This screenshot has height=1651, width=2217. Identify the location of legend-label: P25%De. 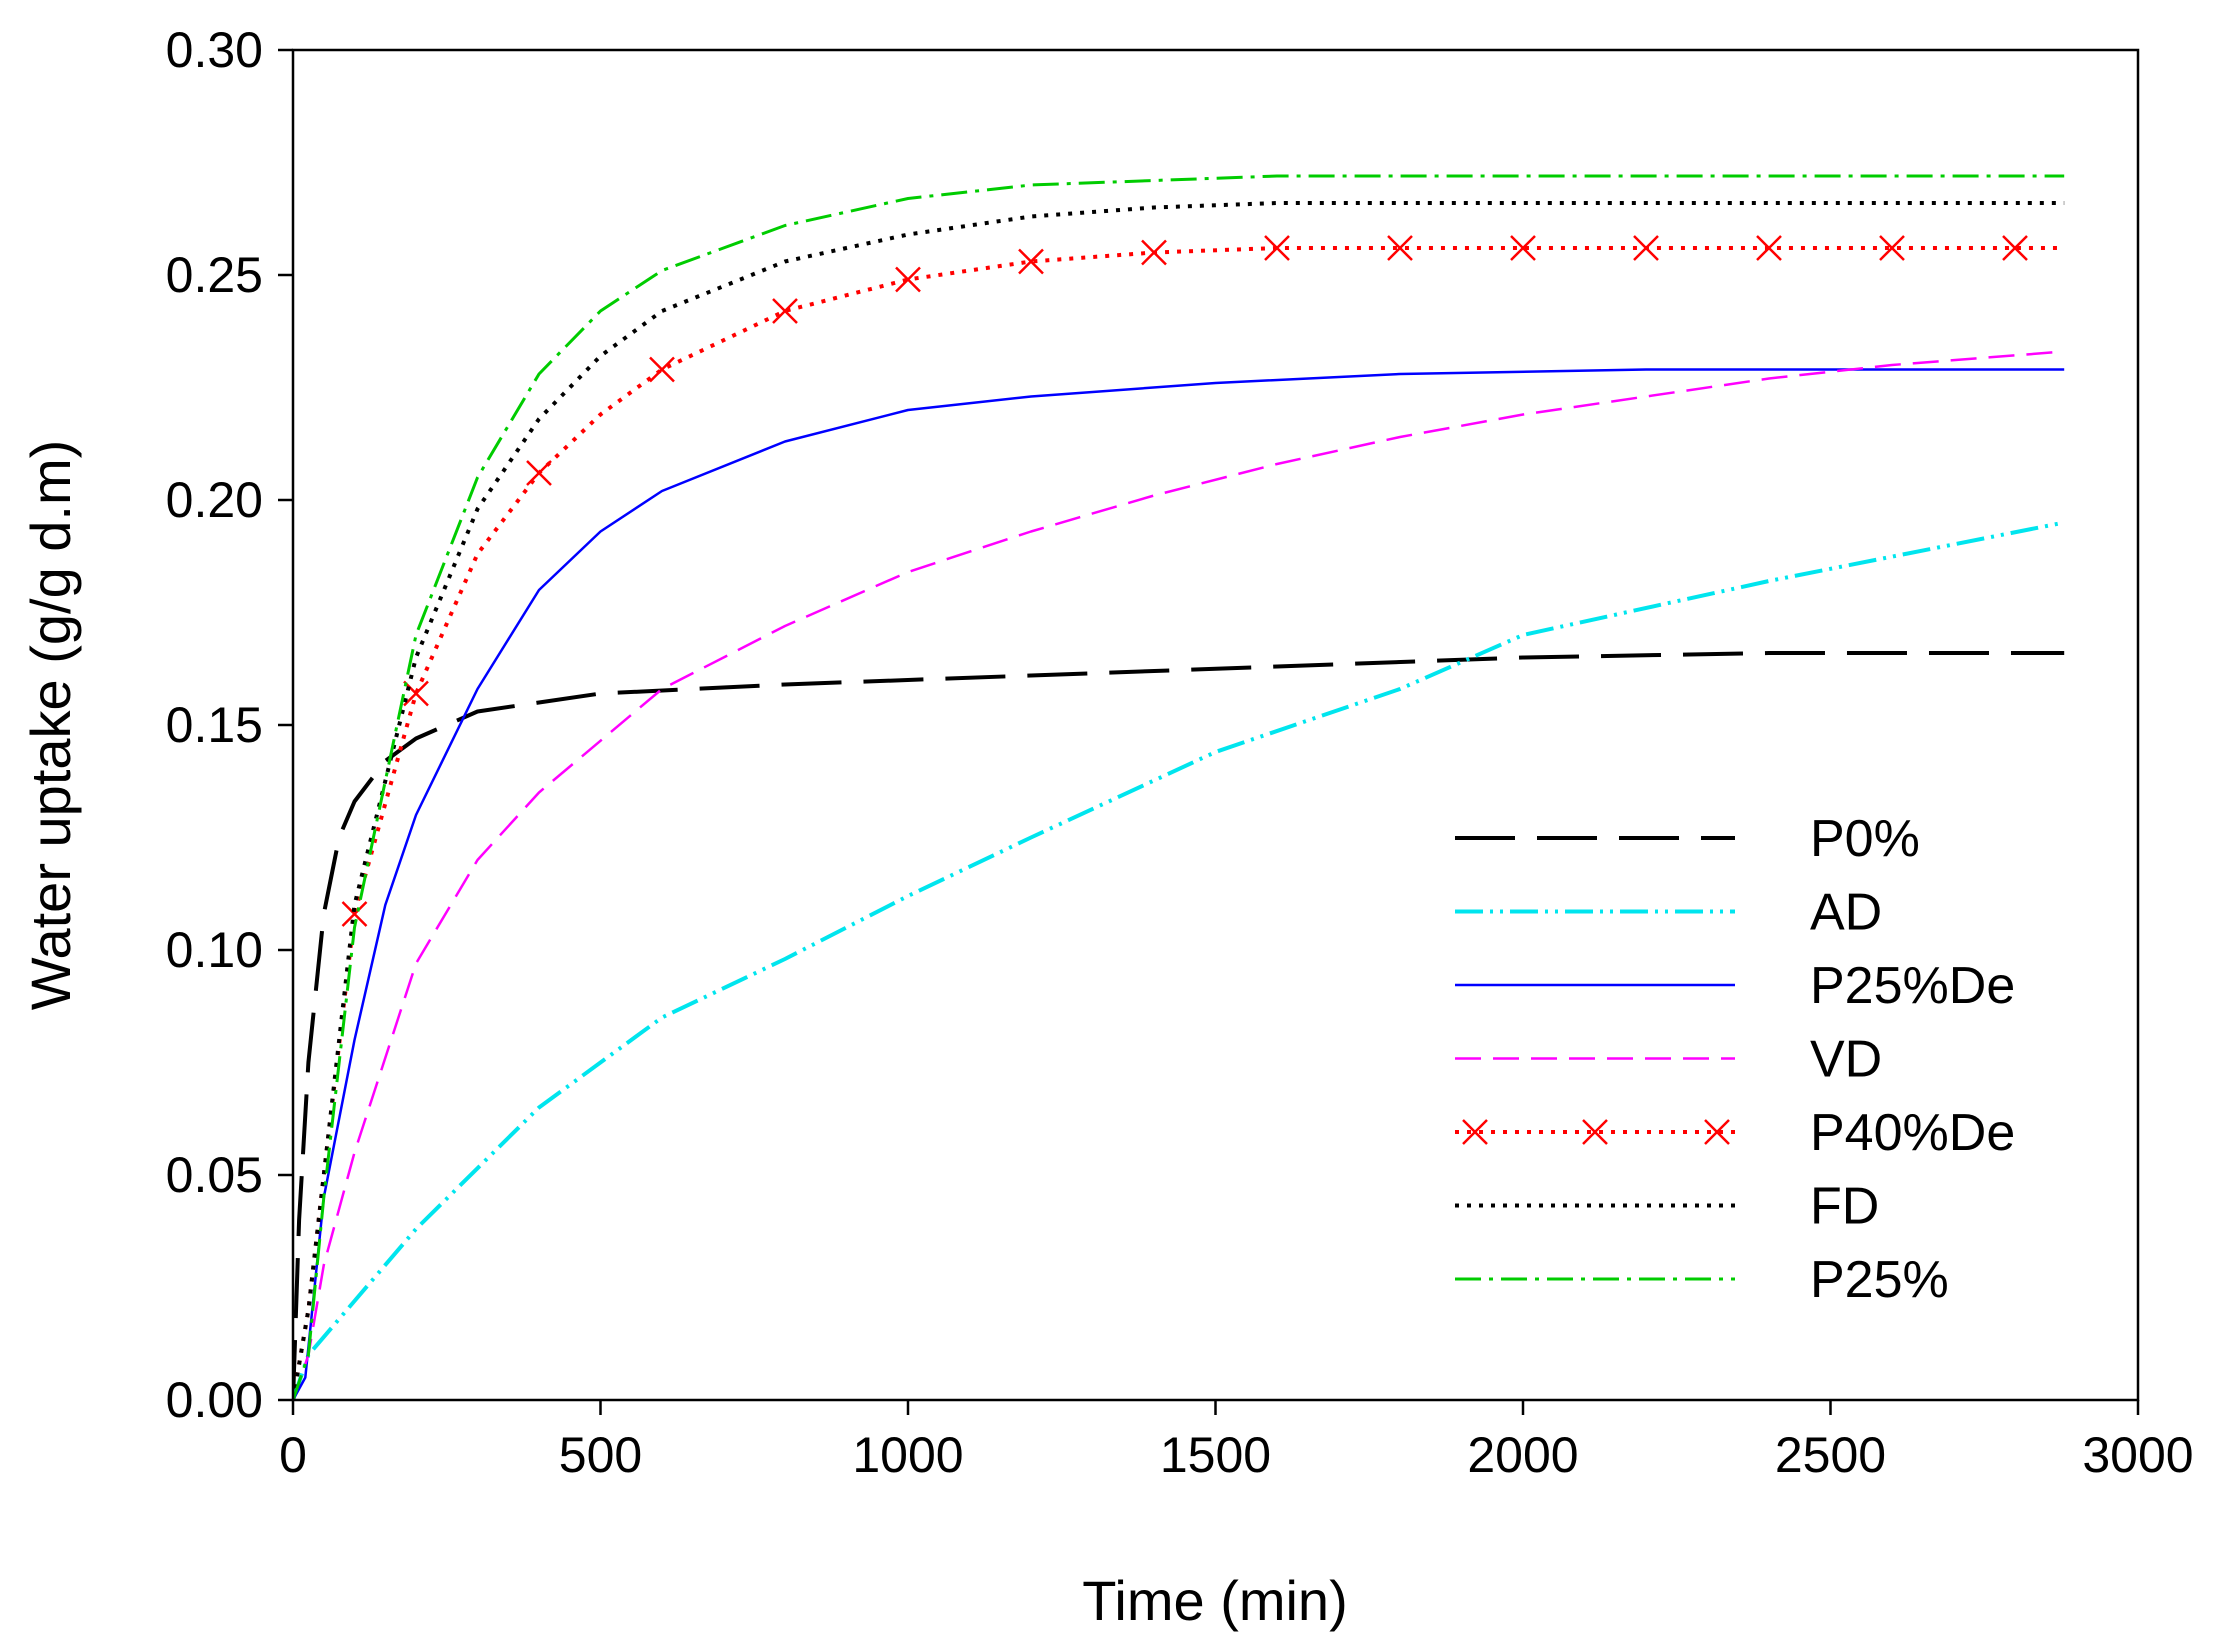
(1912, 986).